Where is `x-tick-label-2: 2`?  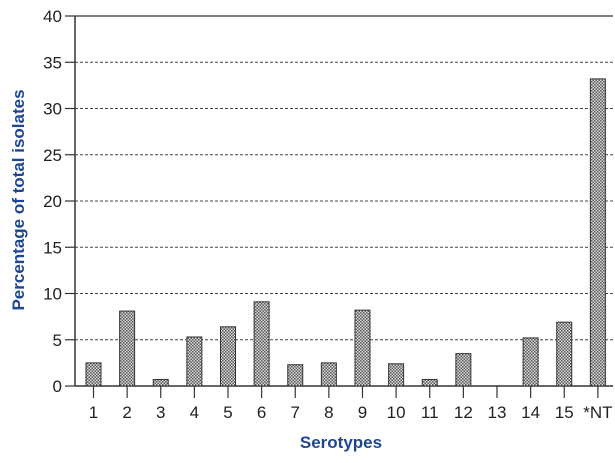 x-tick-label-2: 2 is located at coordinates (126, 412).